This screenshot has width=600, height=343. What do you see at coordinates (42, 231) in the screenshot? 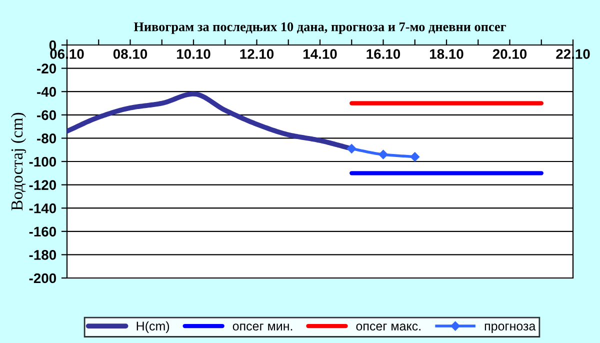
I see `y-tick-label: -160` at bounding box center [42, 231].